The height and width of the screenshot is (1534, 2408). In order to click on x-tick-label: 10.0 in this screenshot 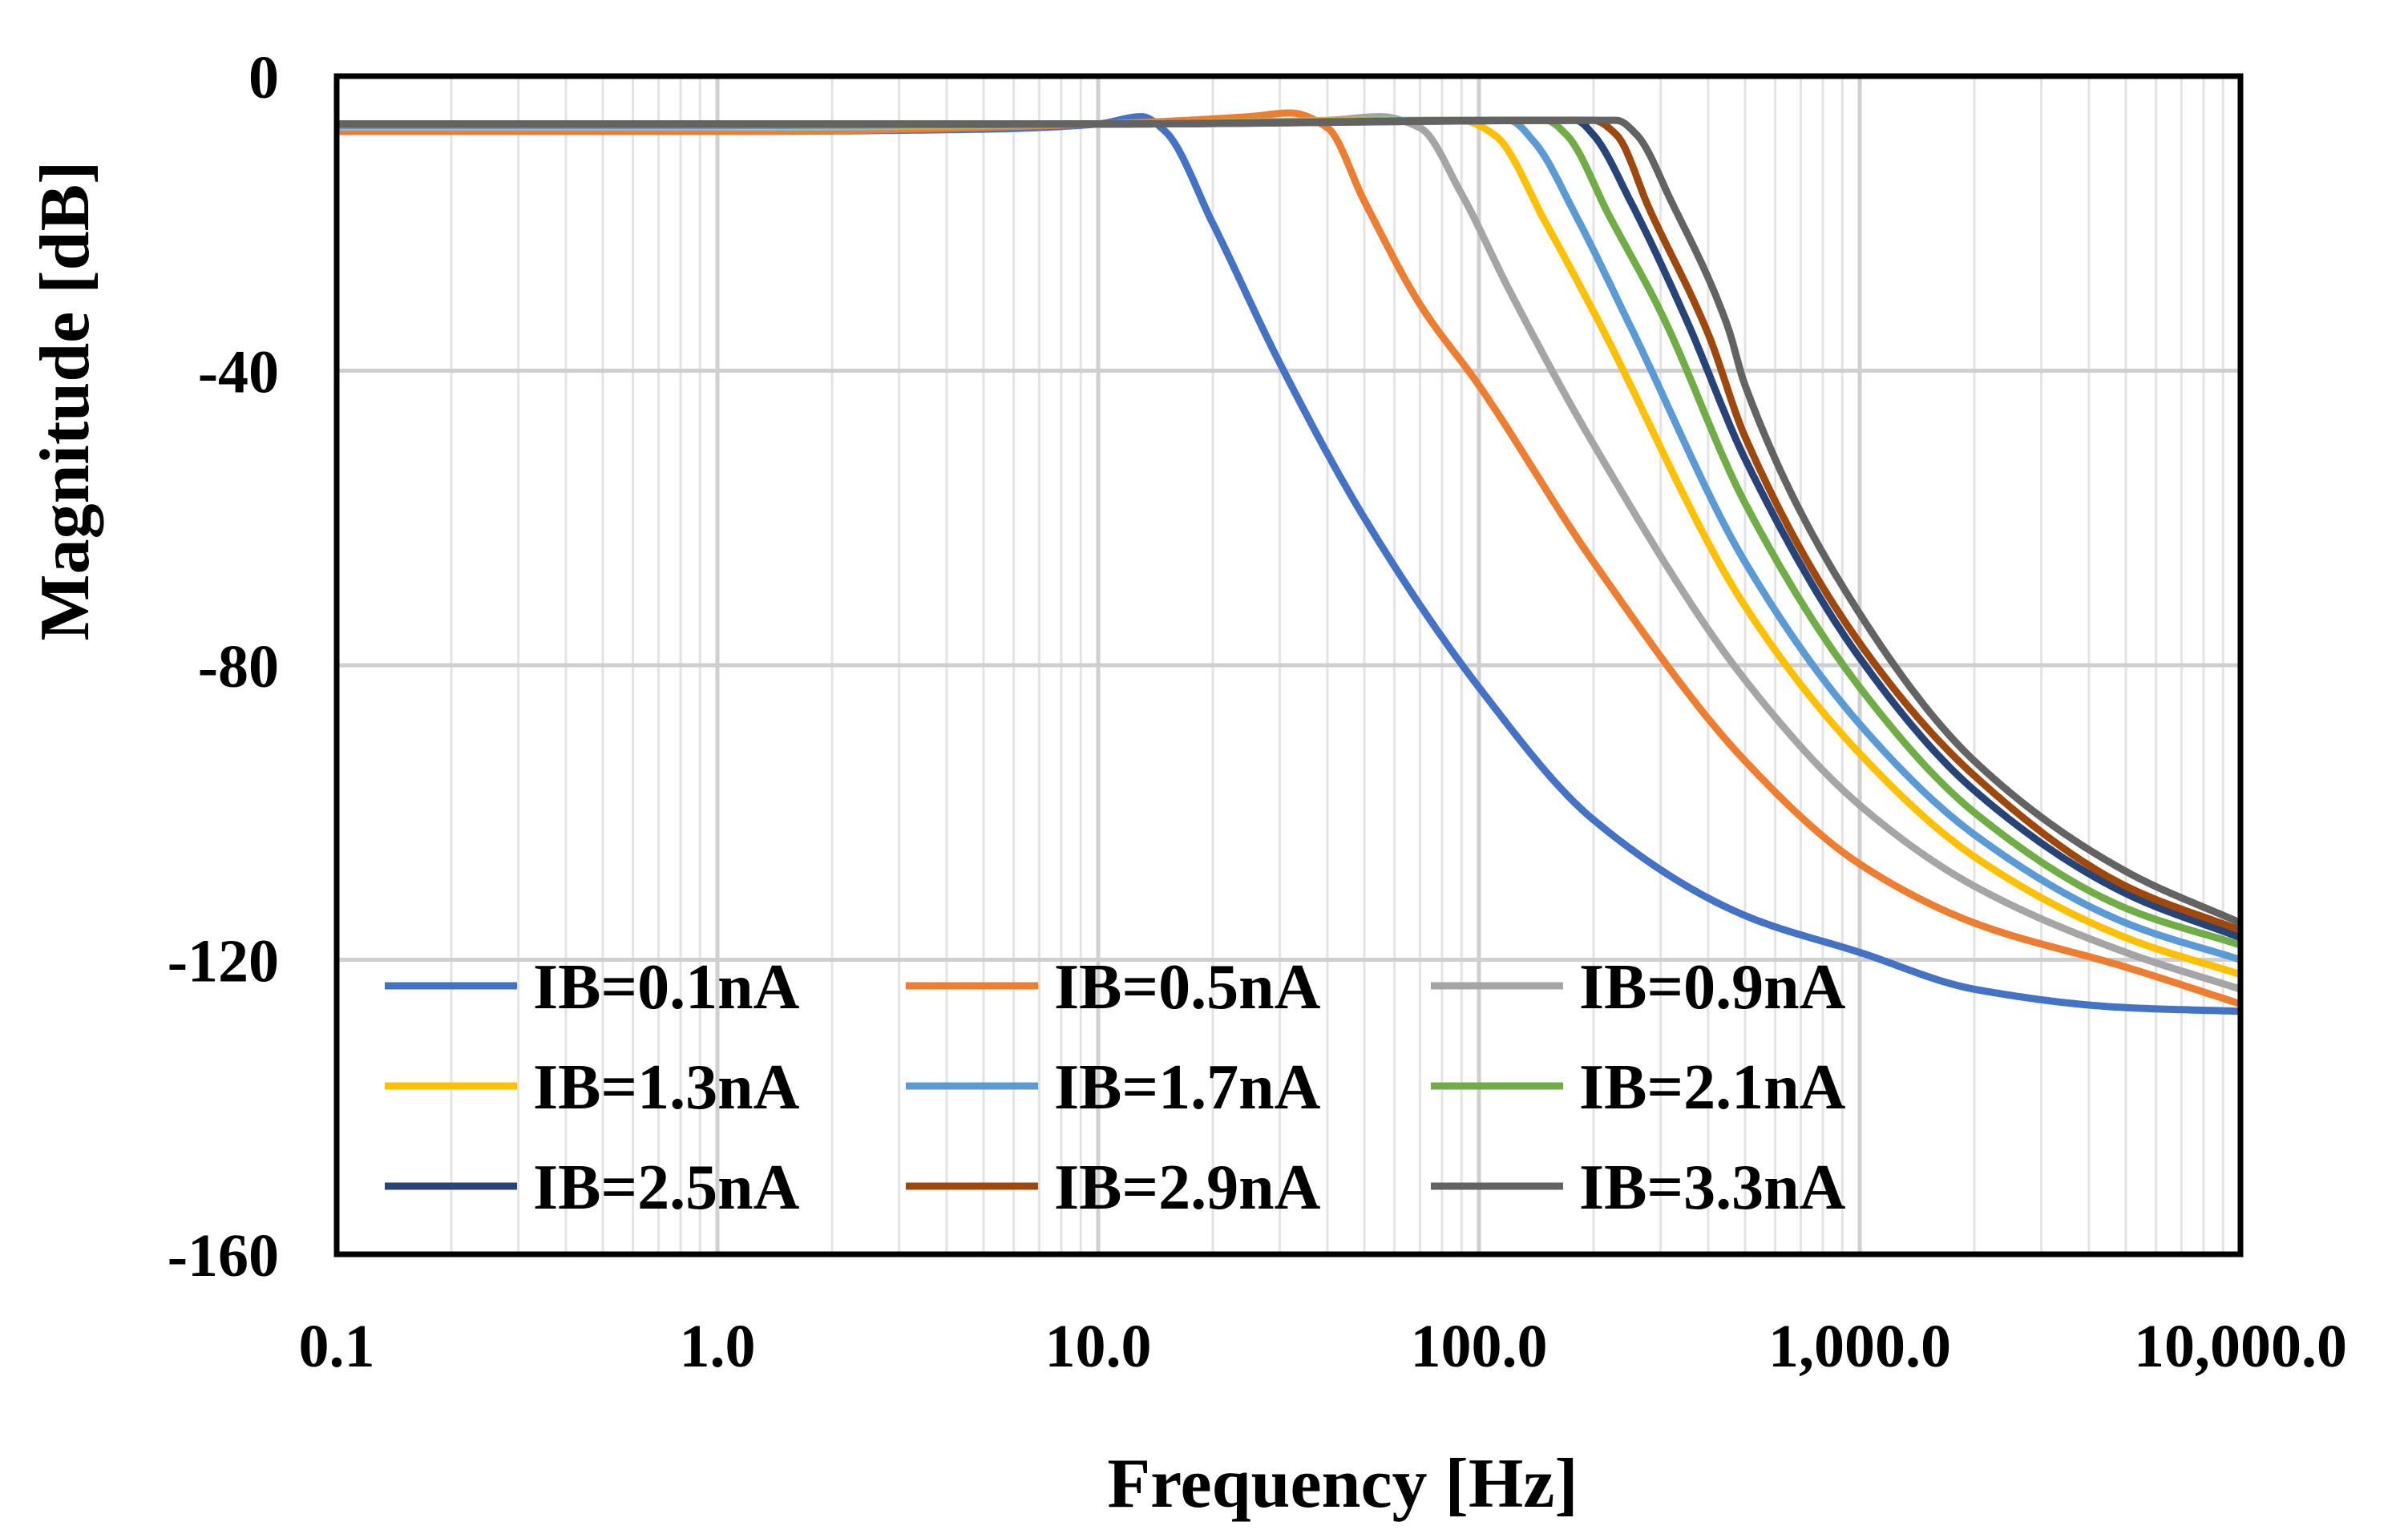, I will do `click(1098, 1346)`.